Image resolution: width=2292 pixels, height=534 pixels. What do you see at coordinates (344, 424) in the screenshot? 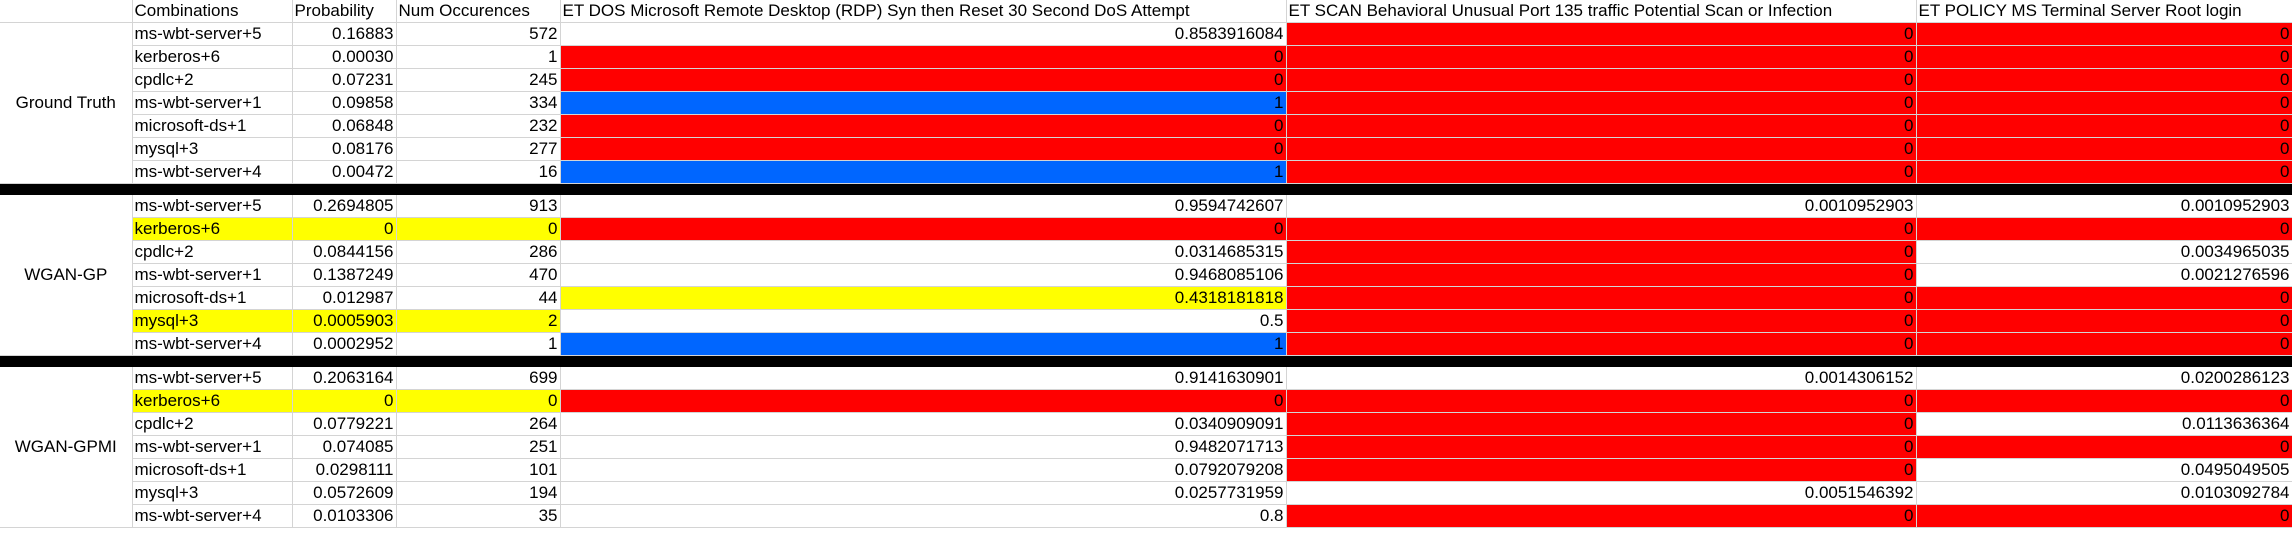
I see `probability-cell: 0.0779221` at bounding box center [344, 424].